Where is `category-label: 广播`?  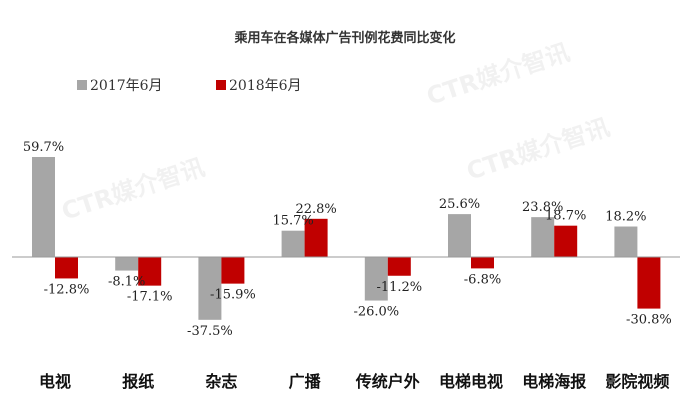 category-label: 广播 is located at coordinates (305, 381).